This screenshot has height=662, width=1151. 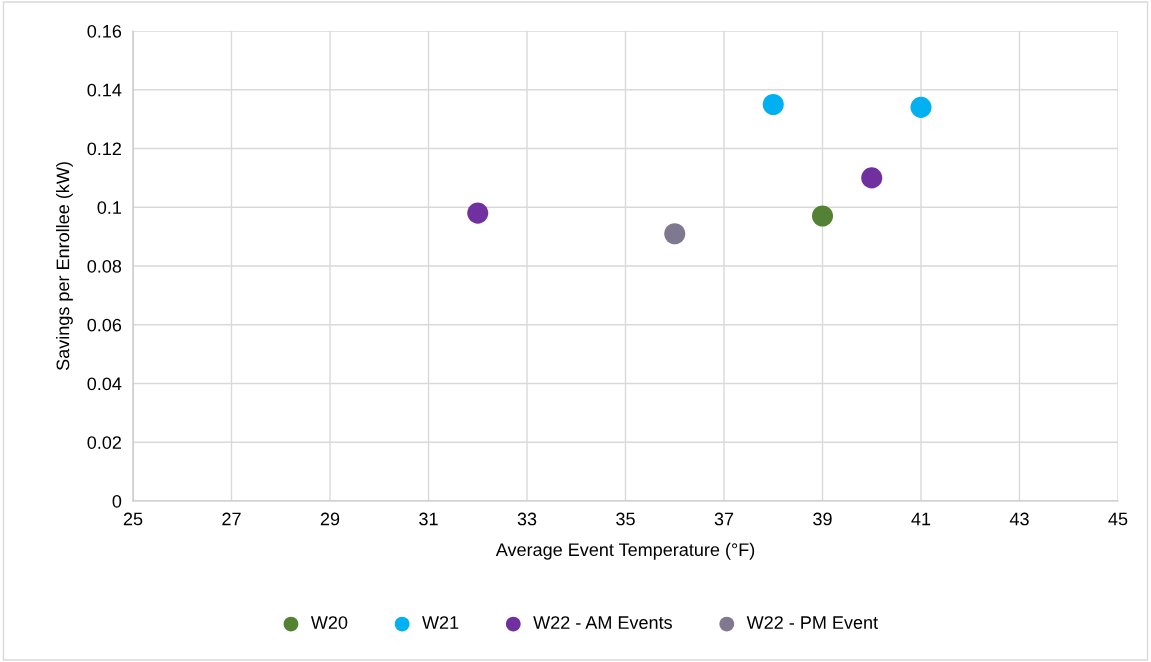 I want to click on y-tick-label: 0.06, so click(x=104, y=325).